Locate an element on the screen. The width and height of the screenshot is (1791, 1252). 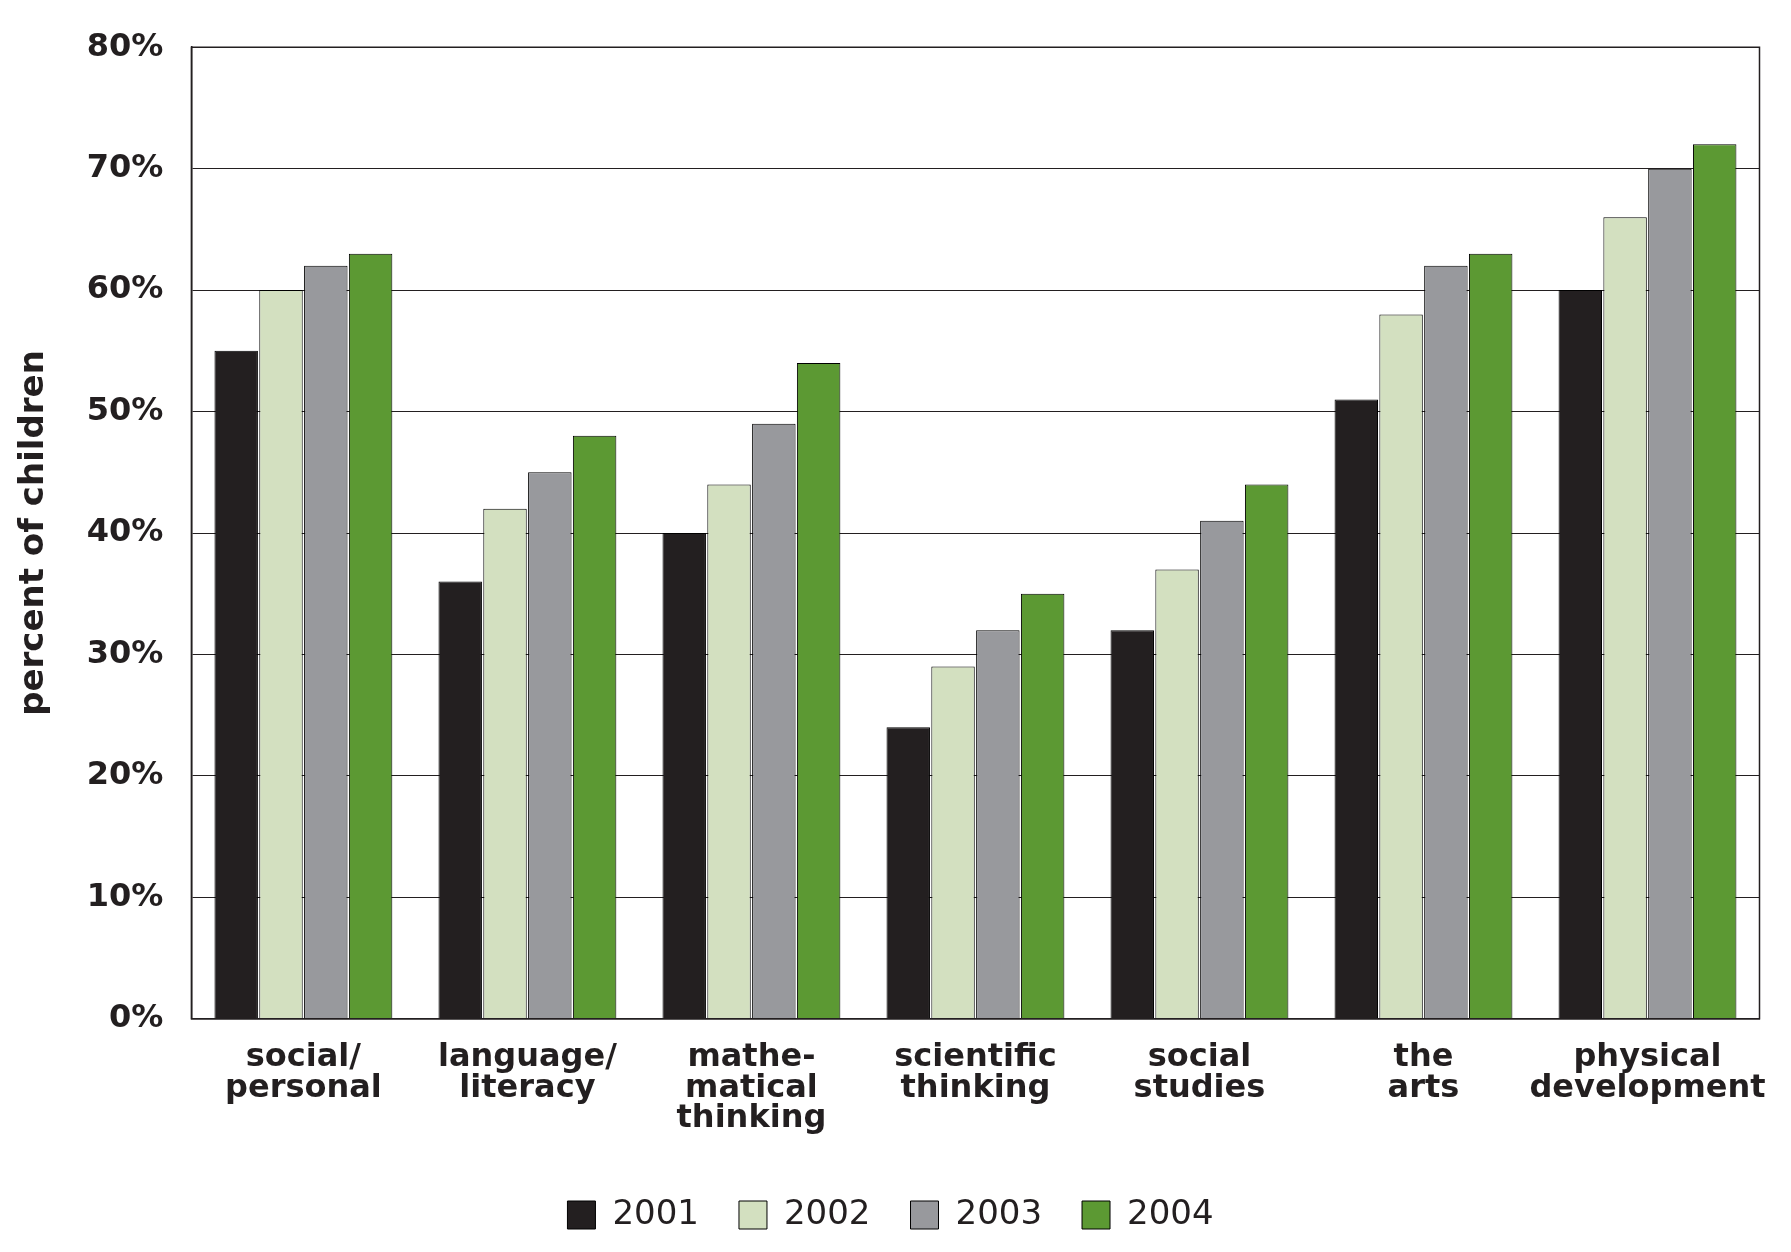
y-tick-label: 30% is located at coordinates (125, 651).